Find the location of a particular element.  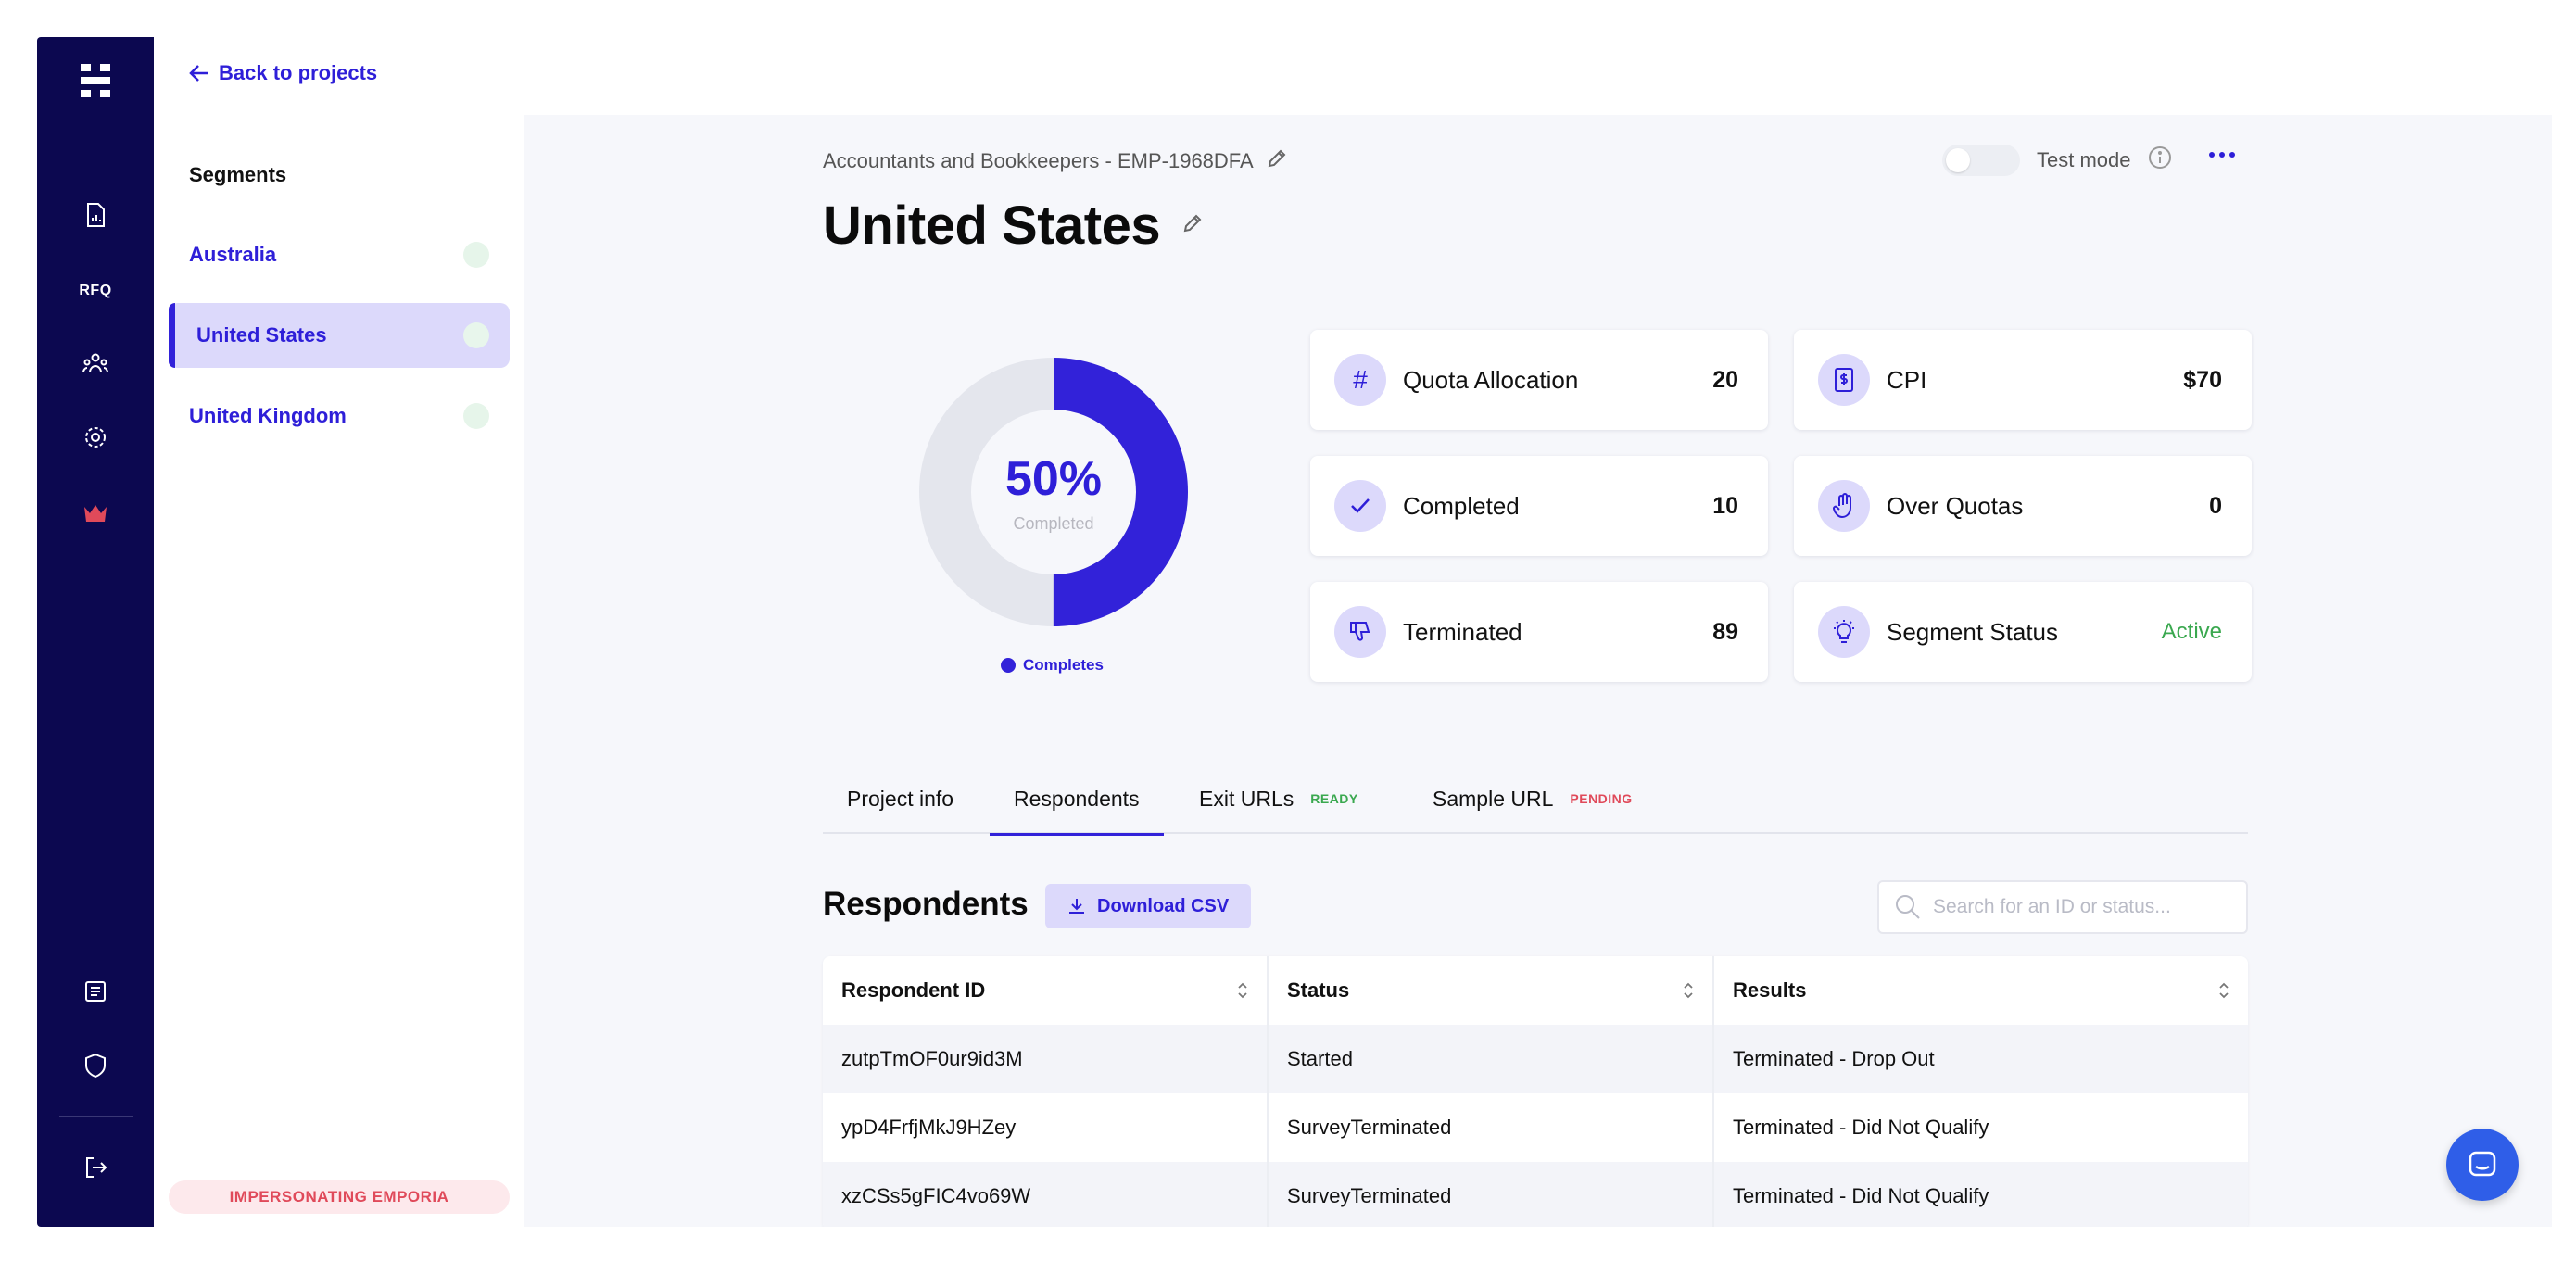

rfq-link: RFQ is located at coordinates (96, 290).